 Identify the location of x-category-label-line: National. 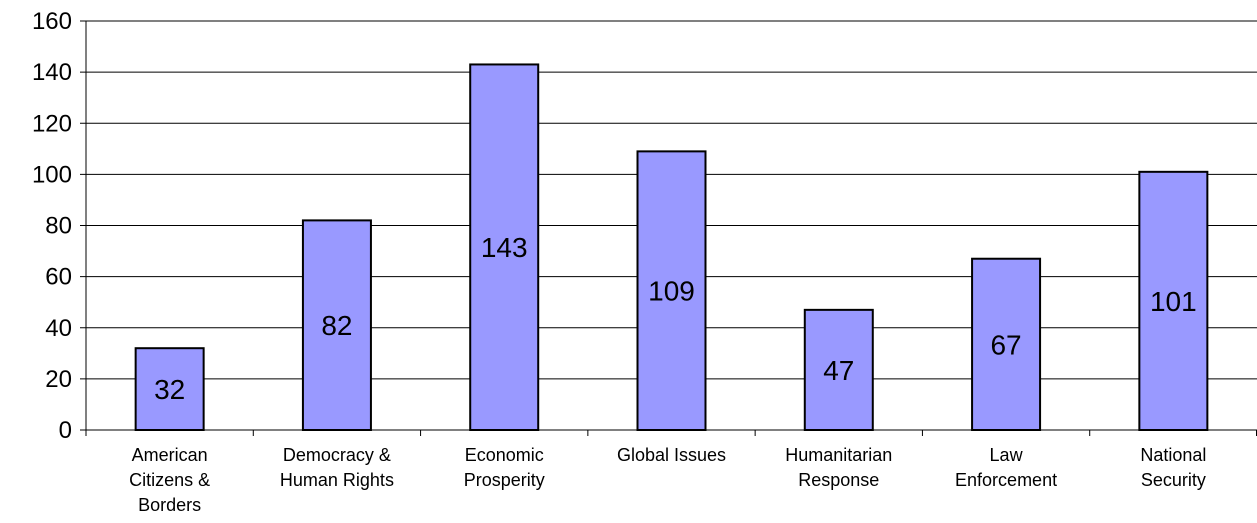
(1173, 455).